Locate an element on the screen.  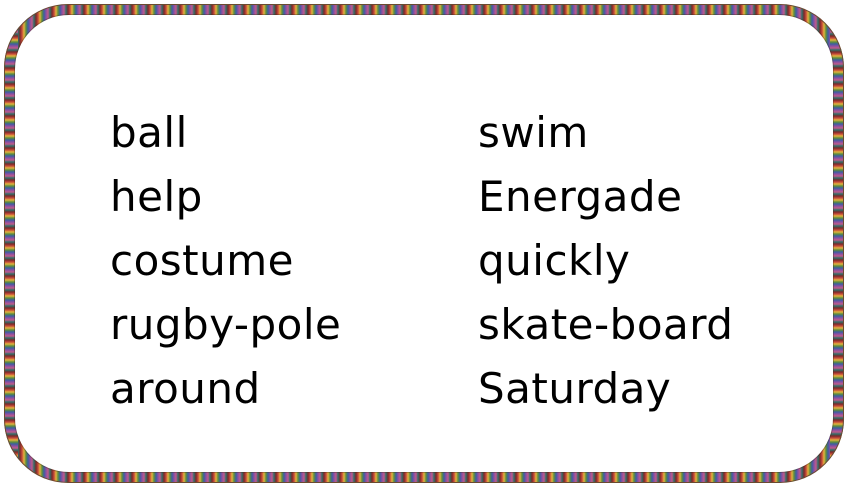
word-item: swim is located at coordinates (533, 132).